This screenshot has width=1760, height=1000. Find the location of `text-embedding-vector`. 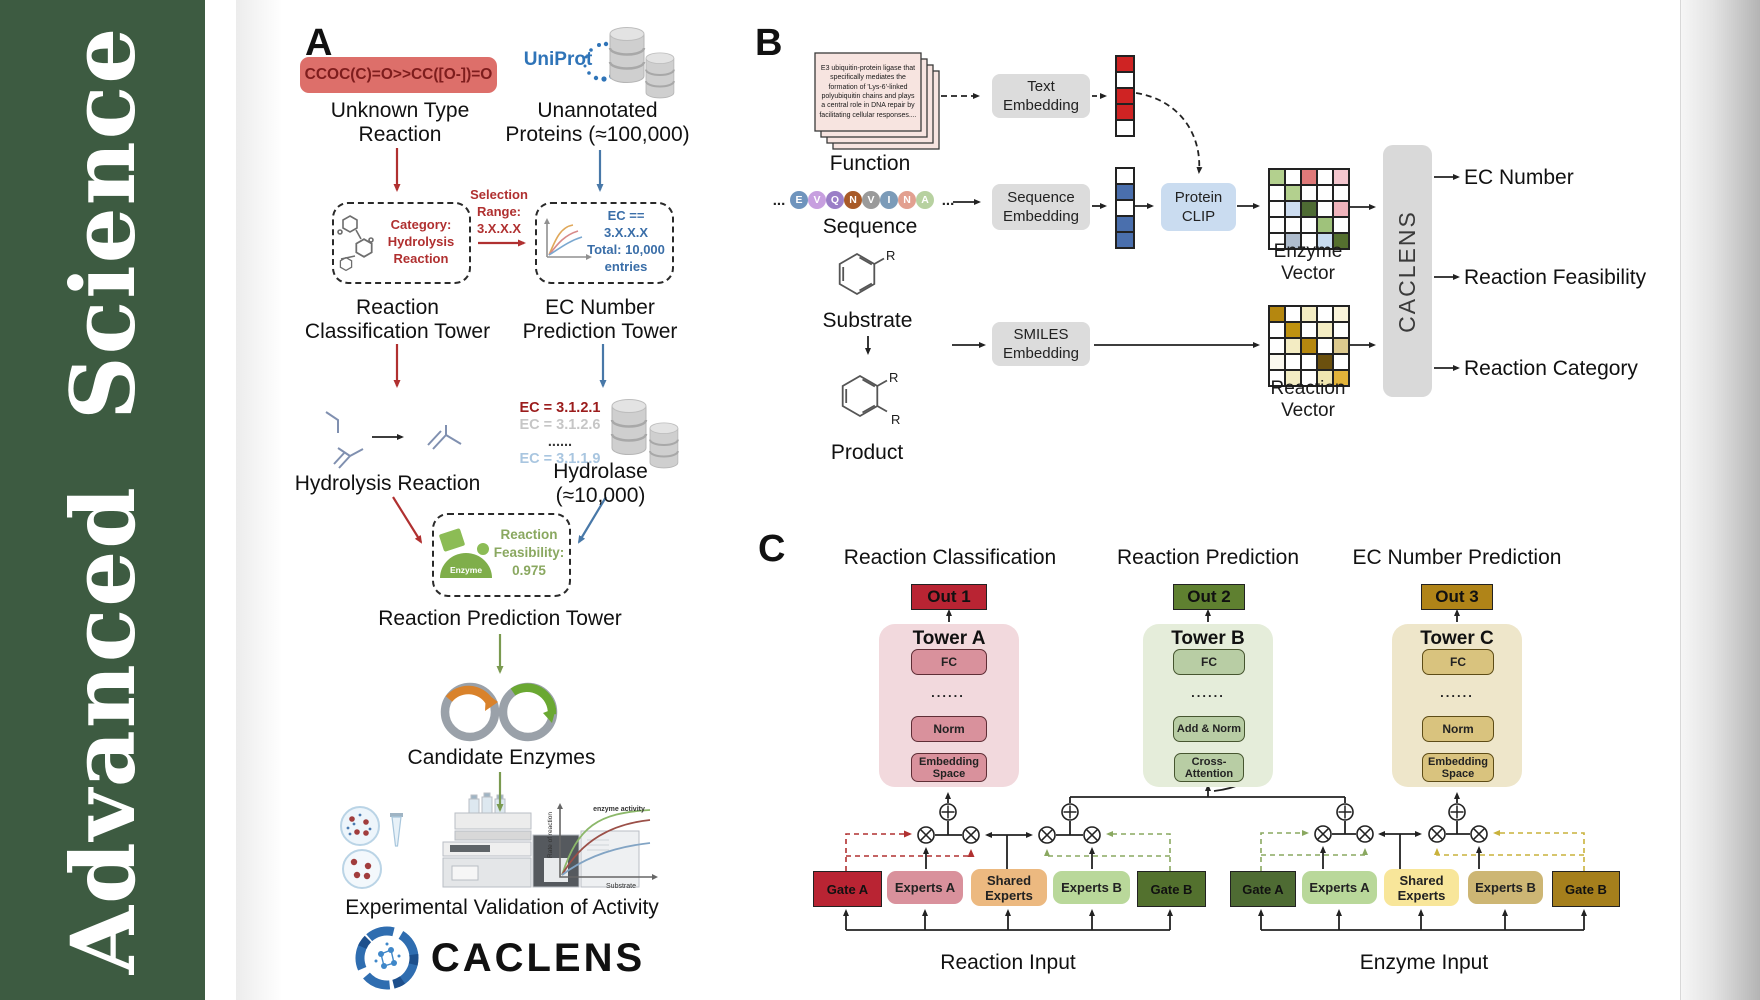

text-embedding-vector is located at coordinates (1125, 96).